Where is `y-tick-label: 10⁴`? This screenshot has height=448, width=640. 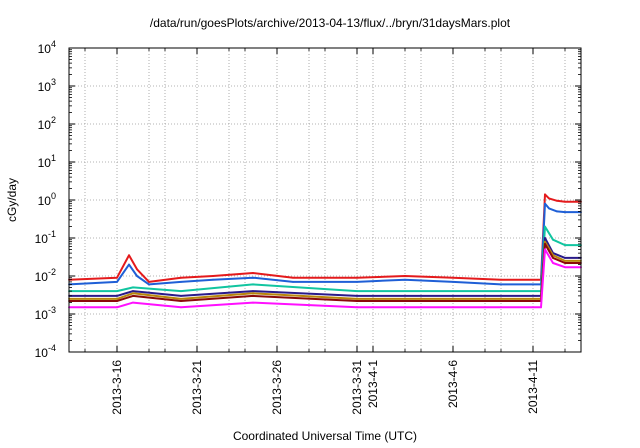 y-tick-label: 10⁴ is located at coordinates (47, 47).